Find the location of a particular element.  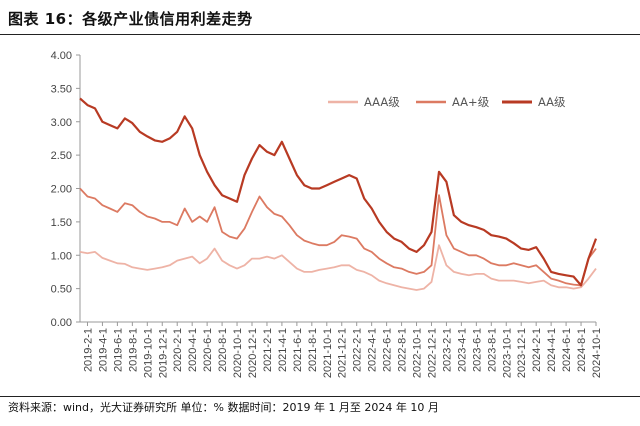

x-tick-label: 2022-6-1 is located at coordinates (388, 350).